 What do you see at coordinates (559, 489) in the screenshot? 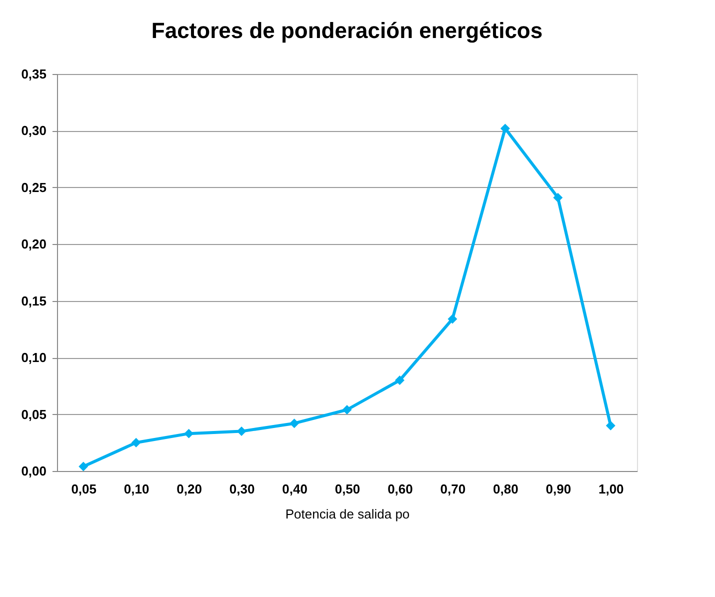
I see `x-tick-label: 0,90` at bounding box center [559, 489].